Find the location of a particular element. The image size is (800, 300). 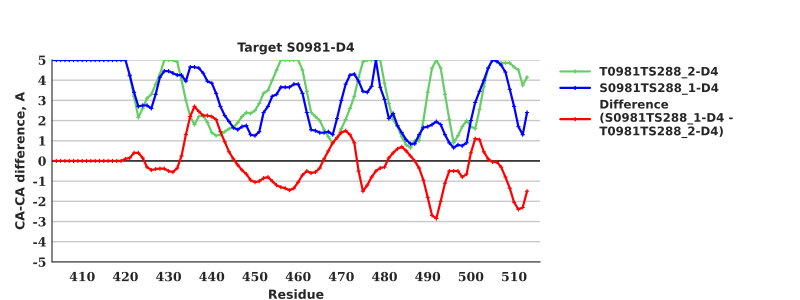

x-tick-label: 490 is located at coordinates (427, 277).